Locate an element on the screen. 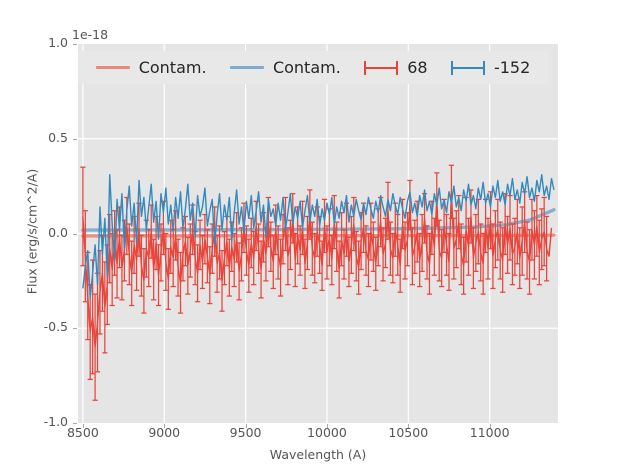 The image size is (617, 467). x-axis-label: Wavelength (A) is located at coordinates (318, 454).